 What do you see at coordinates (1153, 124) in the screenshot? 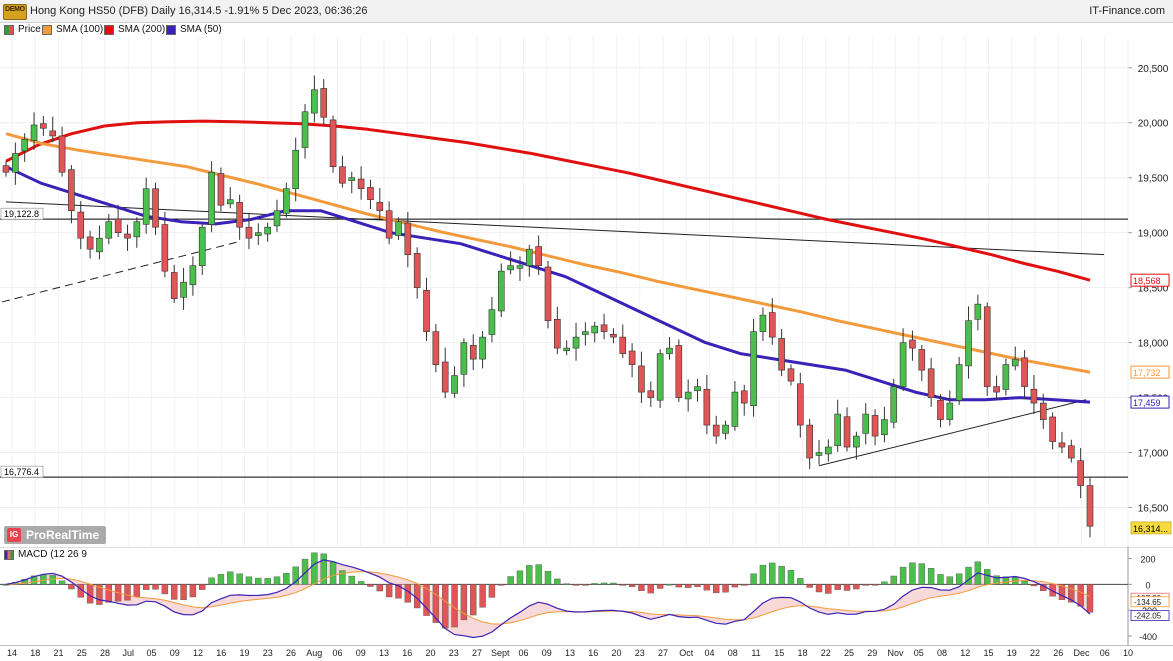
I see `ytick-label: 20,000` at bounding box center [1153, 124].